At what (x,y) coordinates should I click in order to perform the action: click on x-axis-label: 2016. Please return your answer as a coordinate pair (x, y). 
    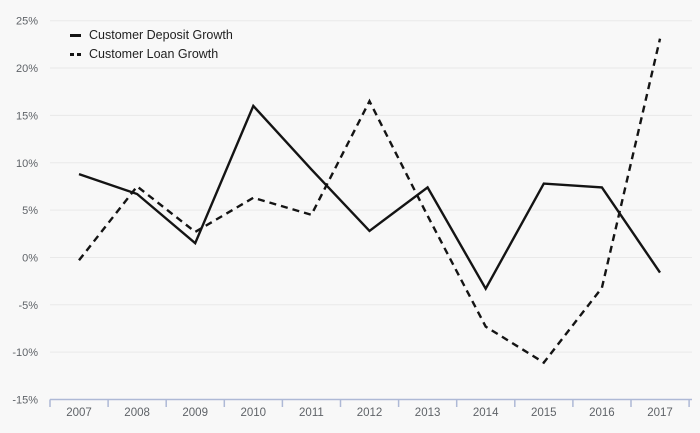
    Looking at the image, I should click on (602, 413).